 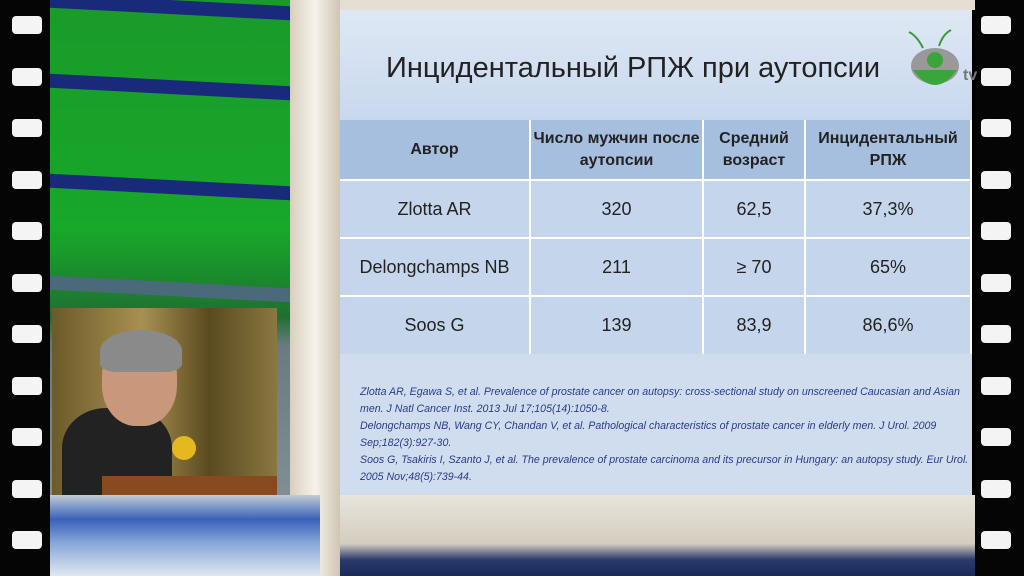 I want to click on table-cell: 65%, so click(x=888, y=266).